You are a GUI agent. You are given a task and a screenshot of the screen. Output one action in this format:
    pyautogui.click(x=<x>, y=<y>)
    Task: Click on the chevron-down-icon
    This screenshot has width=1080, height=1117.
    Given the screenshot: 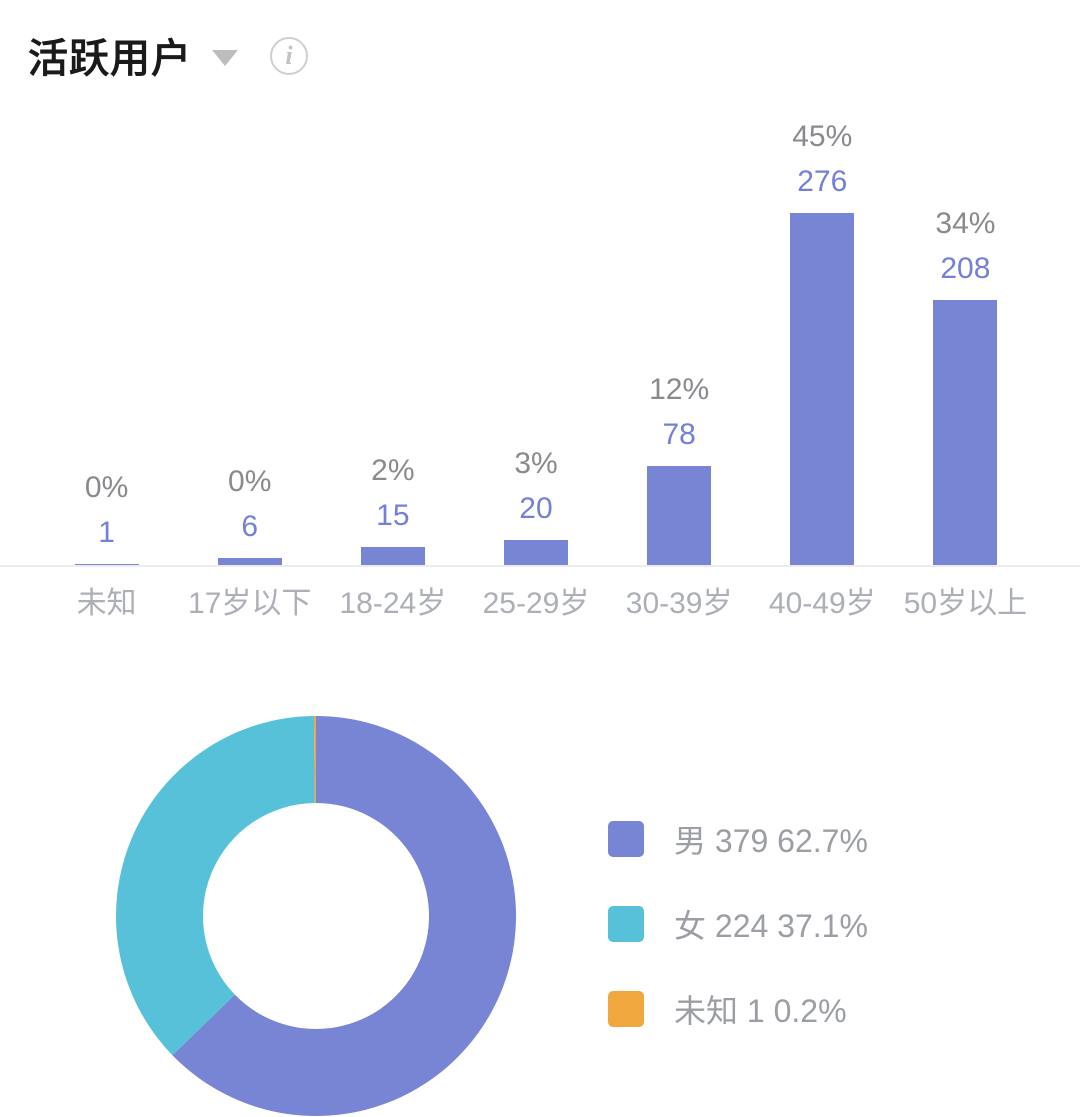 What is the action you would take?
    pyautogui.click(x=225, y=58)
    